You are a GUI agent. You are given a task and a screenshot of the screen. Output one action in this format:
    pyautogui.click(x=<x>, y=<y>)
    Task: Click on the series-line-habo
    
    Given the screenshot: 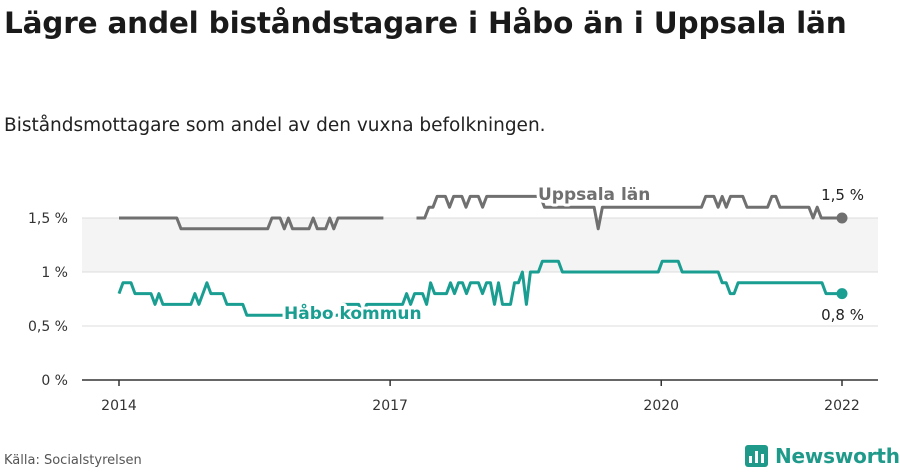 What is the action you would take?
    pyautogui.click(x=479, y=288)
    